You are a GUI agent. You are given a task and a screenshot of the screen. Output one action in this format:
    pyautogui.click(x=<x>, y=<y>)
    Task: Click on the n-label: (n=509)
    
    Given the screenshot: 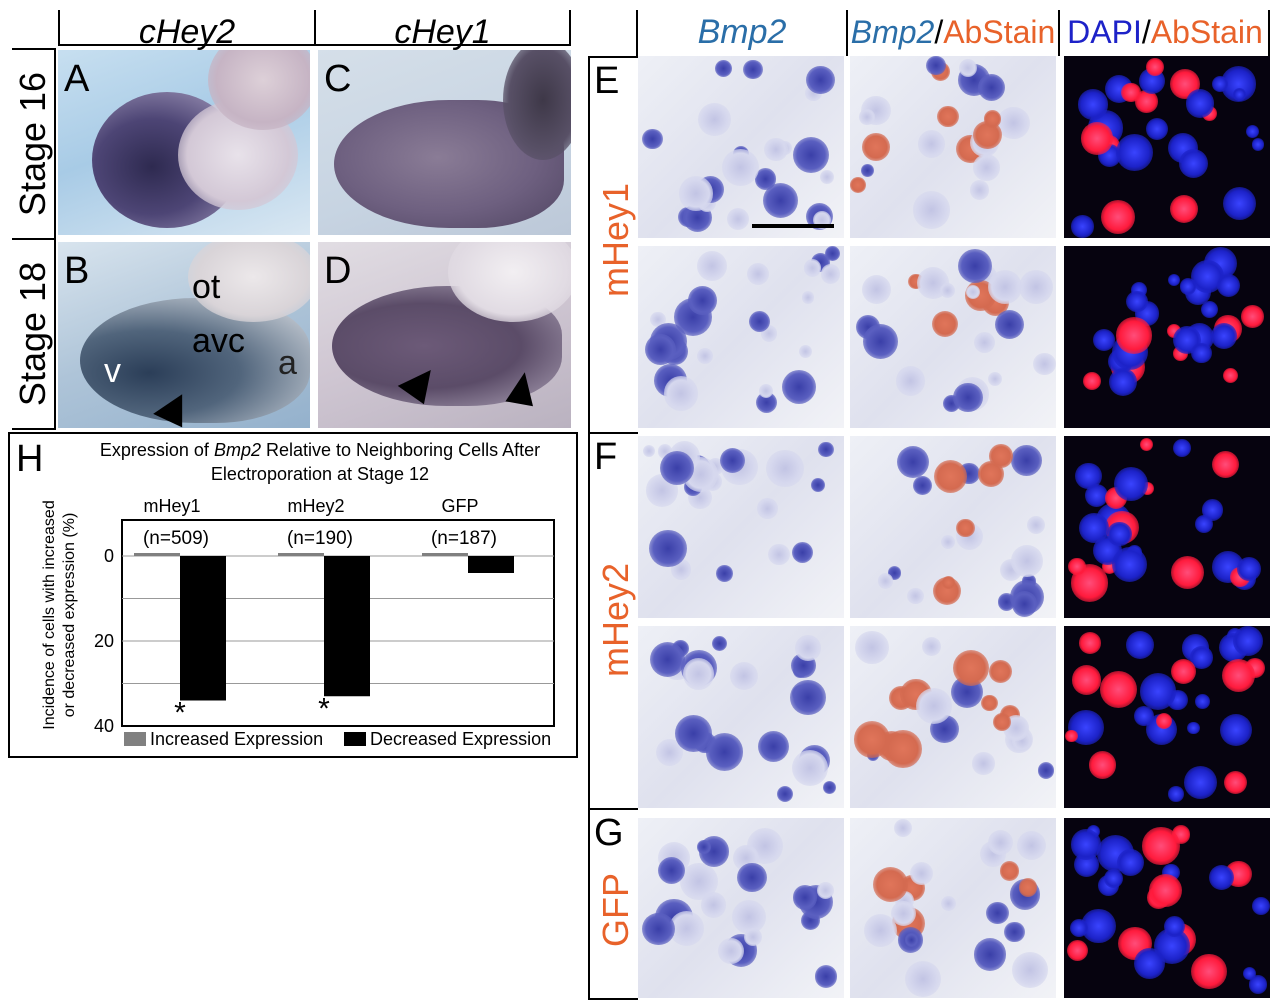 What is the action you would take?
    pyautogui.click(x=176, y=538)
    